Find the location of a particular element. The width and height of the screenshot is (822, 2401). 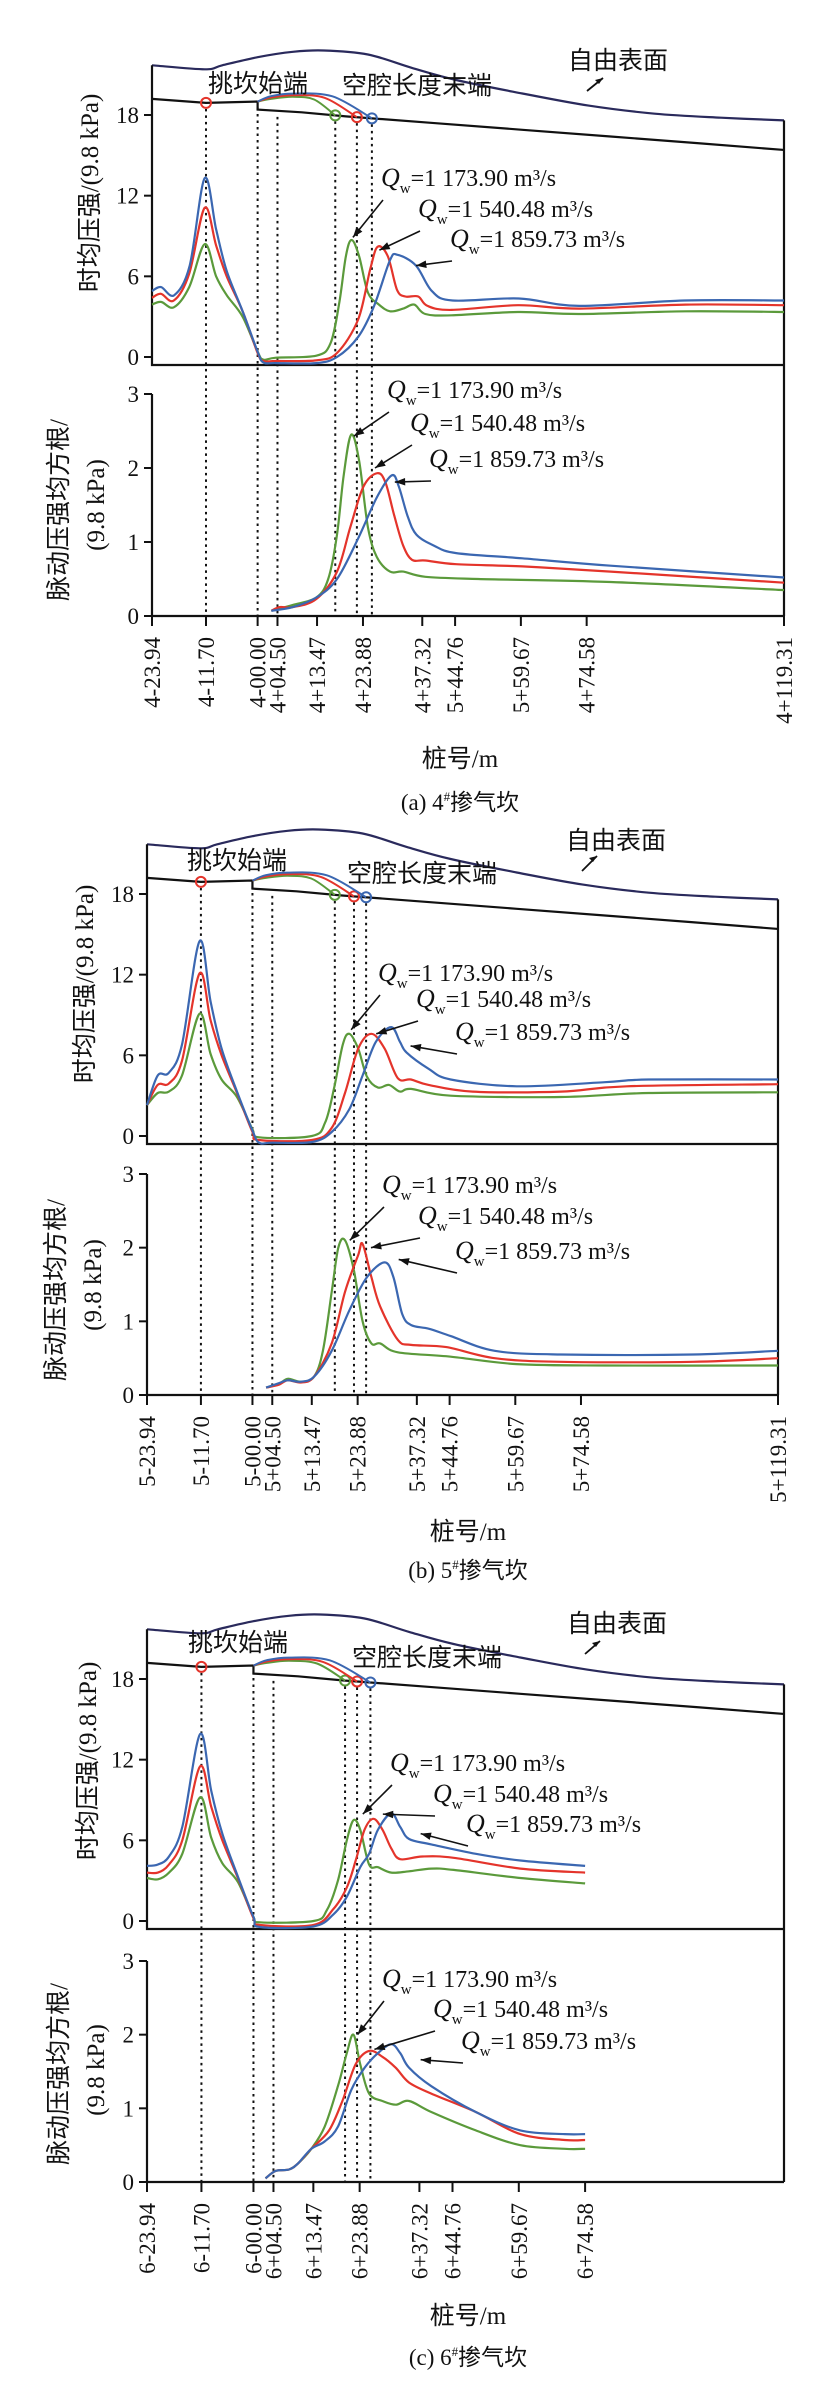

x-tick-label: 5+59.67 is located at coordinates (515, 1454).